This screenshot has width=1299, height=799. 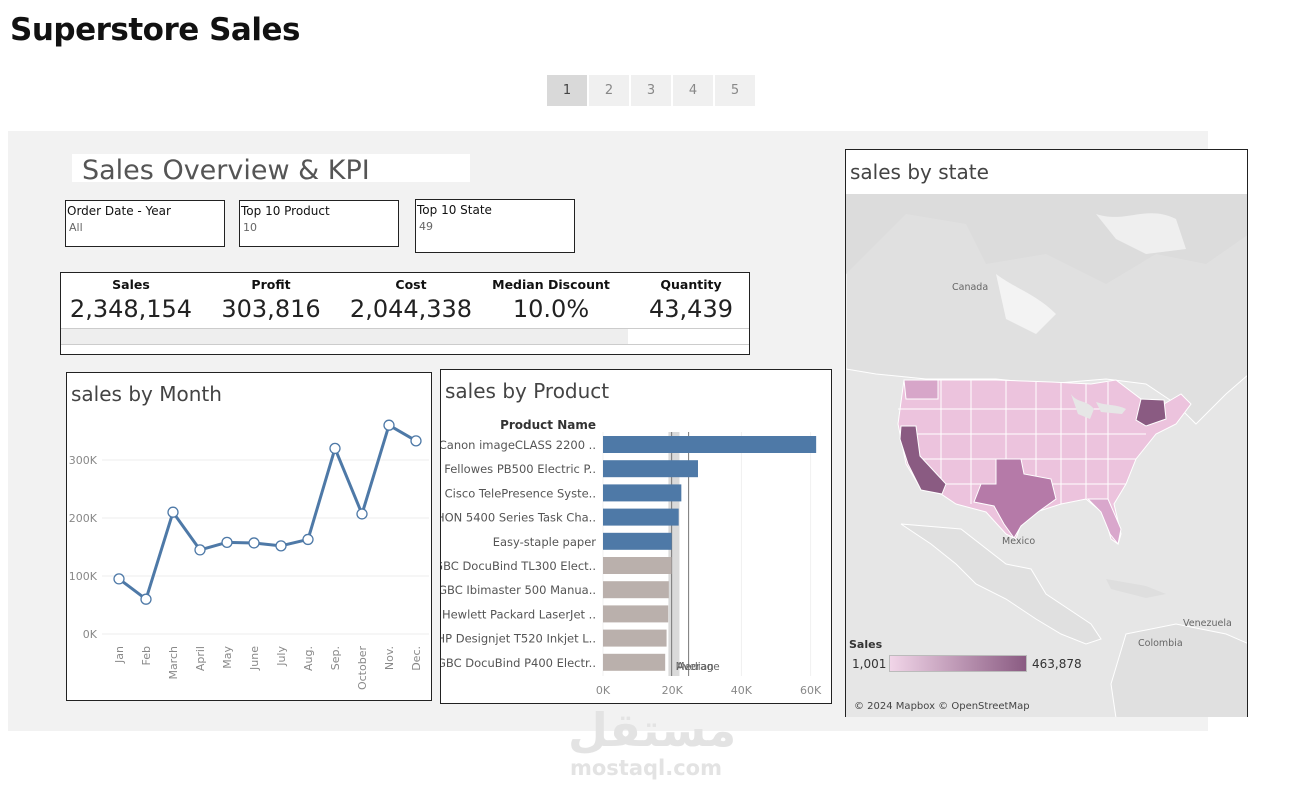 I want to click on filter-label: Order Date - Year, so click(x=119, y=211).